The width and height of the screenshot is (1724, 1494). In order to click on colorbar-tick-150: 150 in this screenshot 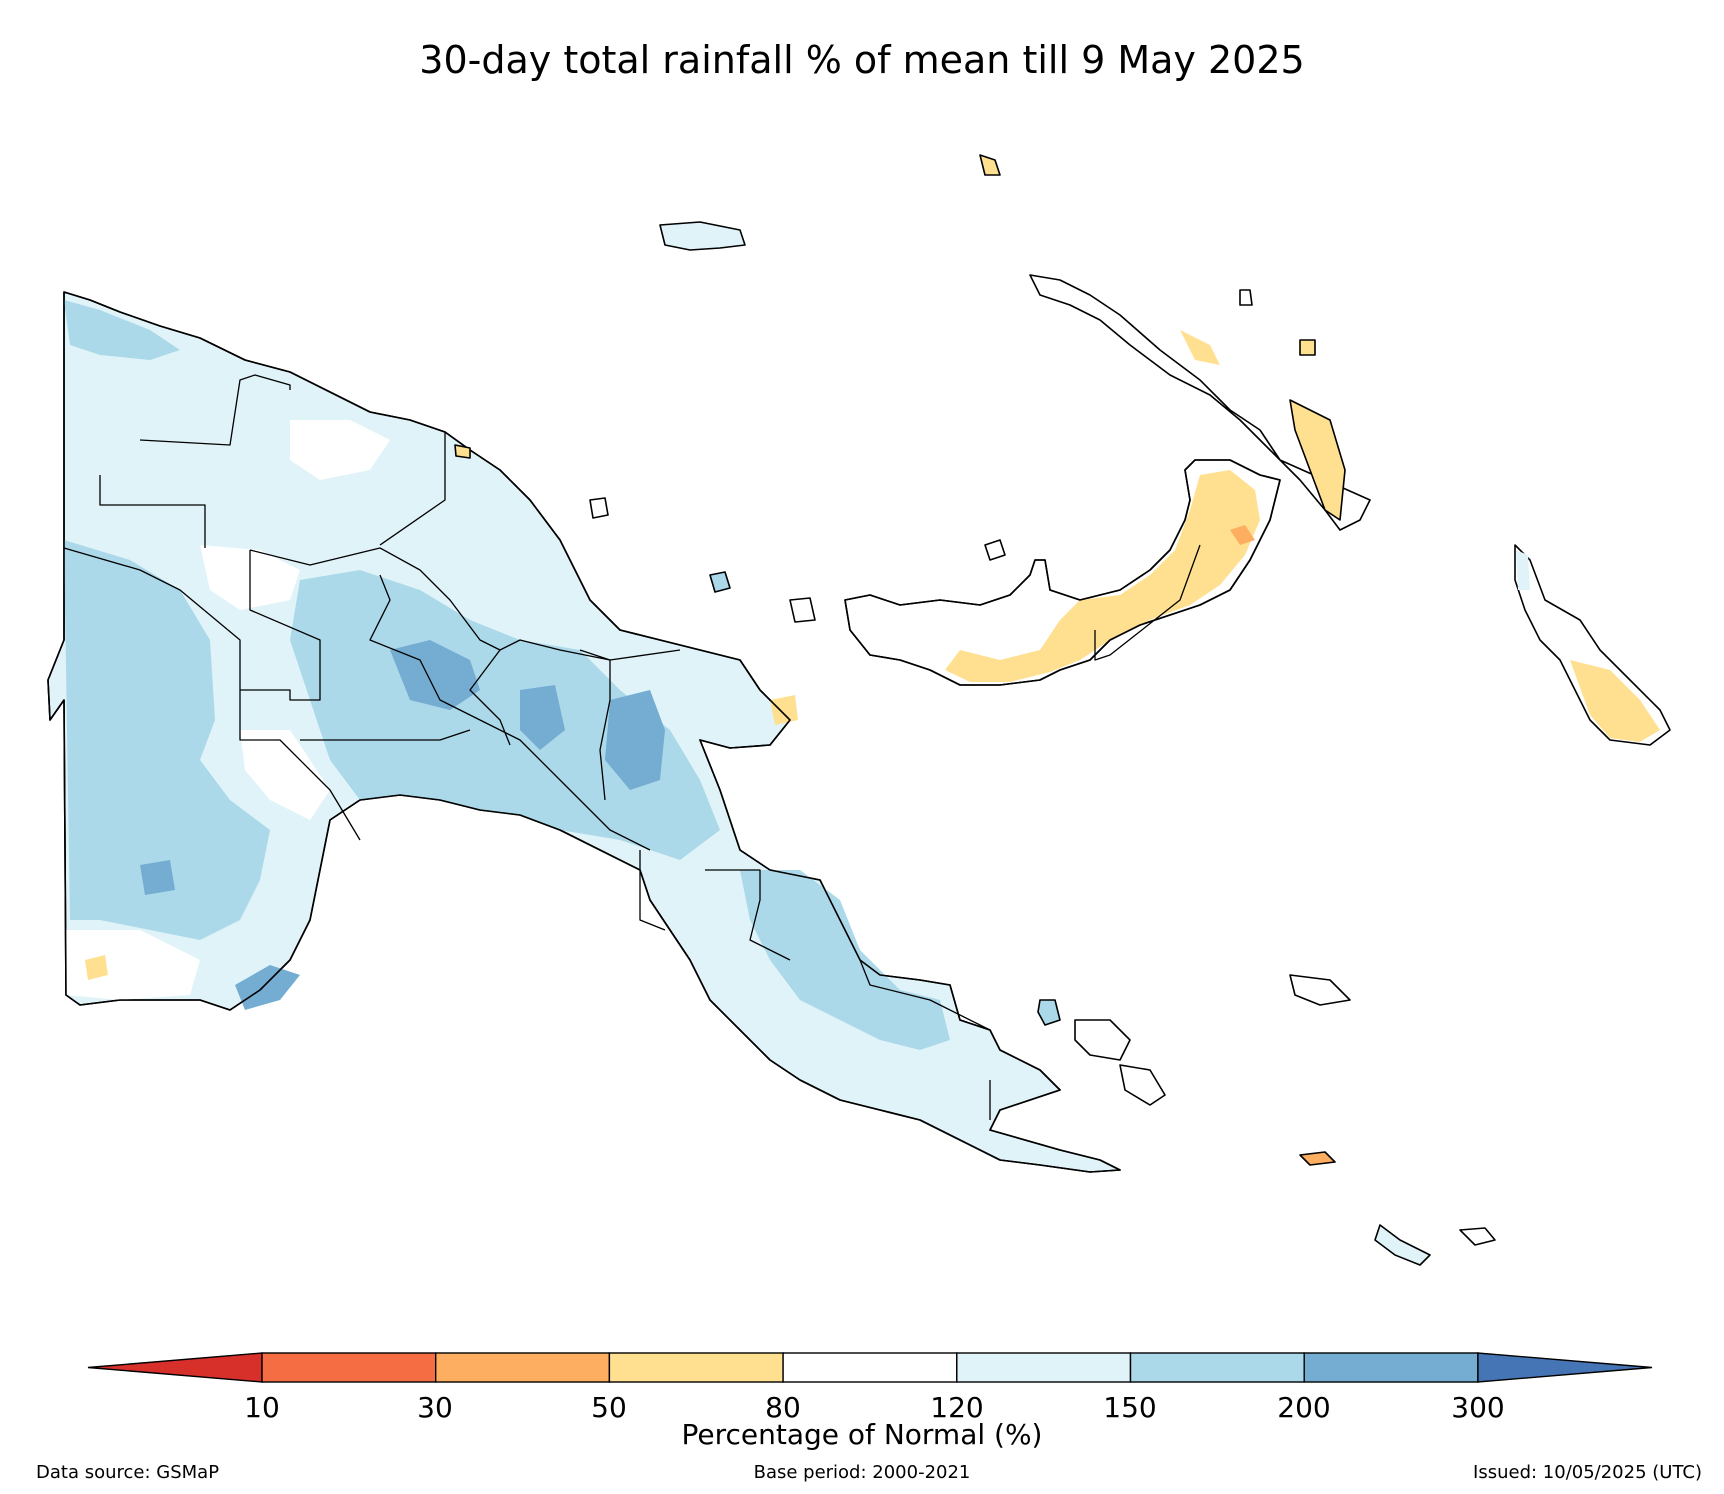, I will do `click(1130, 1407)`.